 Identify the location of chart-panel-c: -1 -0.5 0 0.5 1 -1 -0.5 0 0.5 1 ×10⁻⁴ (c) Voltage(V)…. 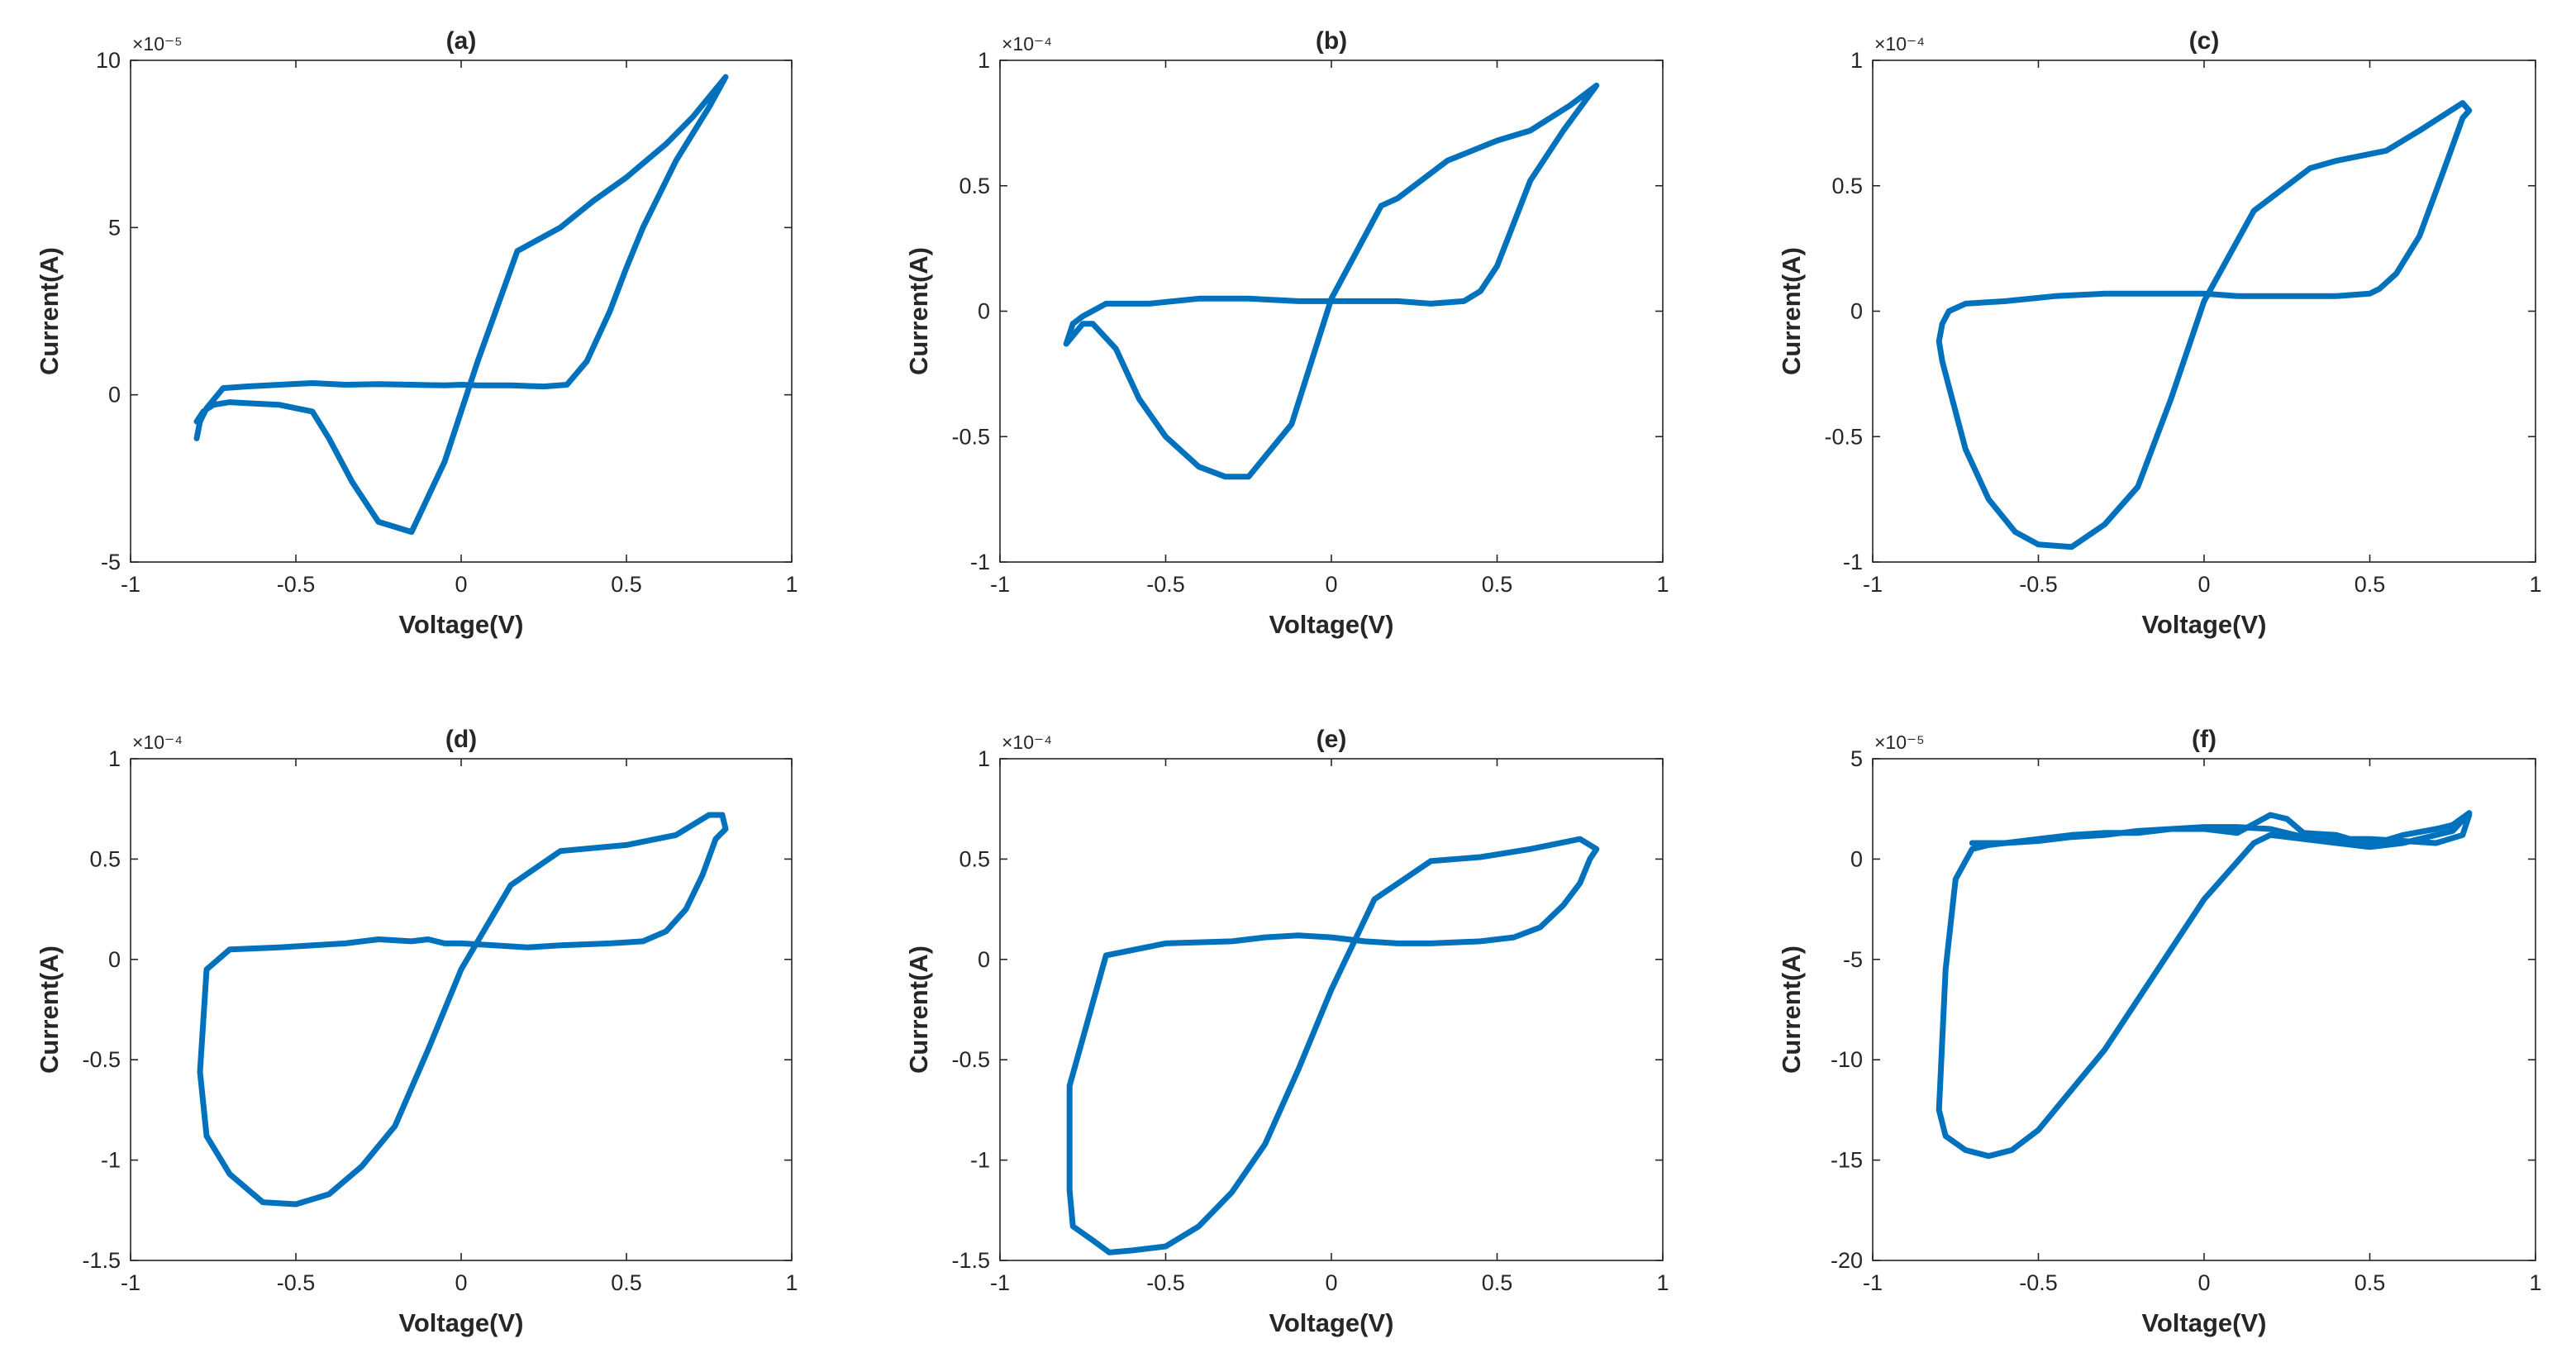
(2160, 333).